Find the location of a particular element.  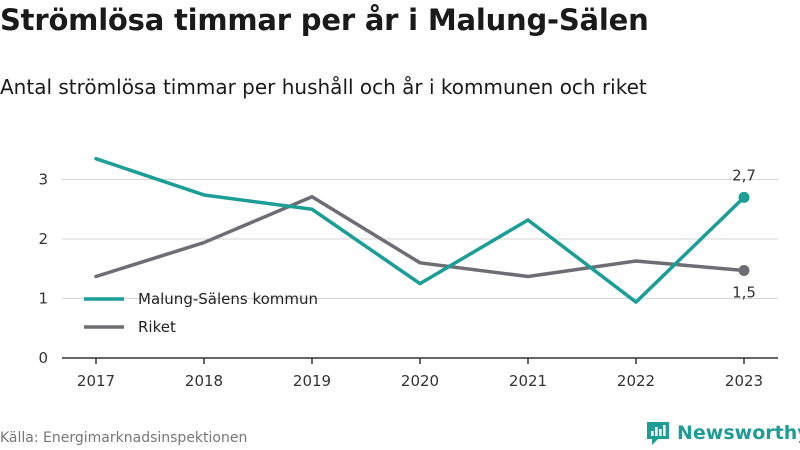

newsworthy-logo-icon is located at coordinates (658, 433).